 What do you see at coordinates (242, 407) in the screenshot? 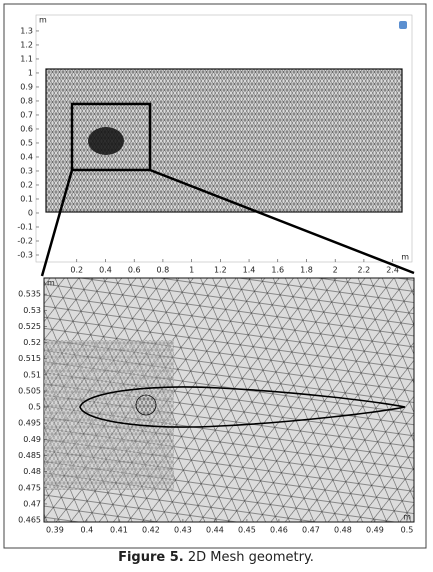
I see `airfoil` at bounding box center [242, 407].